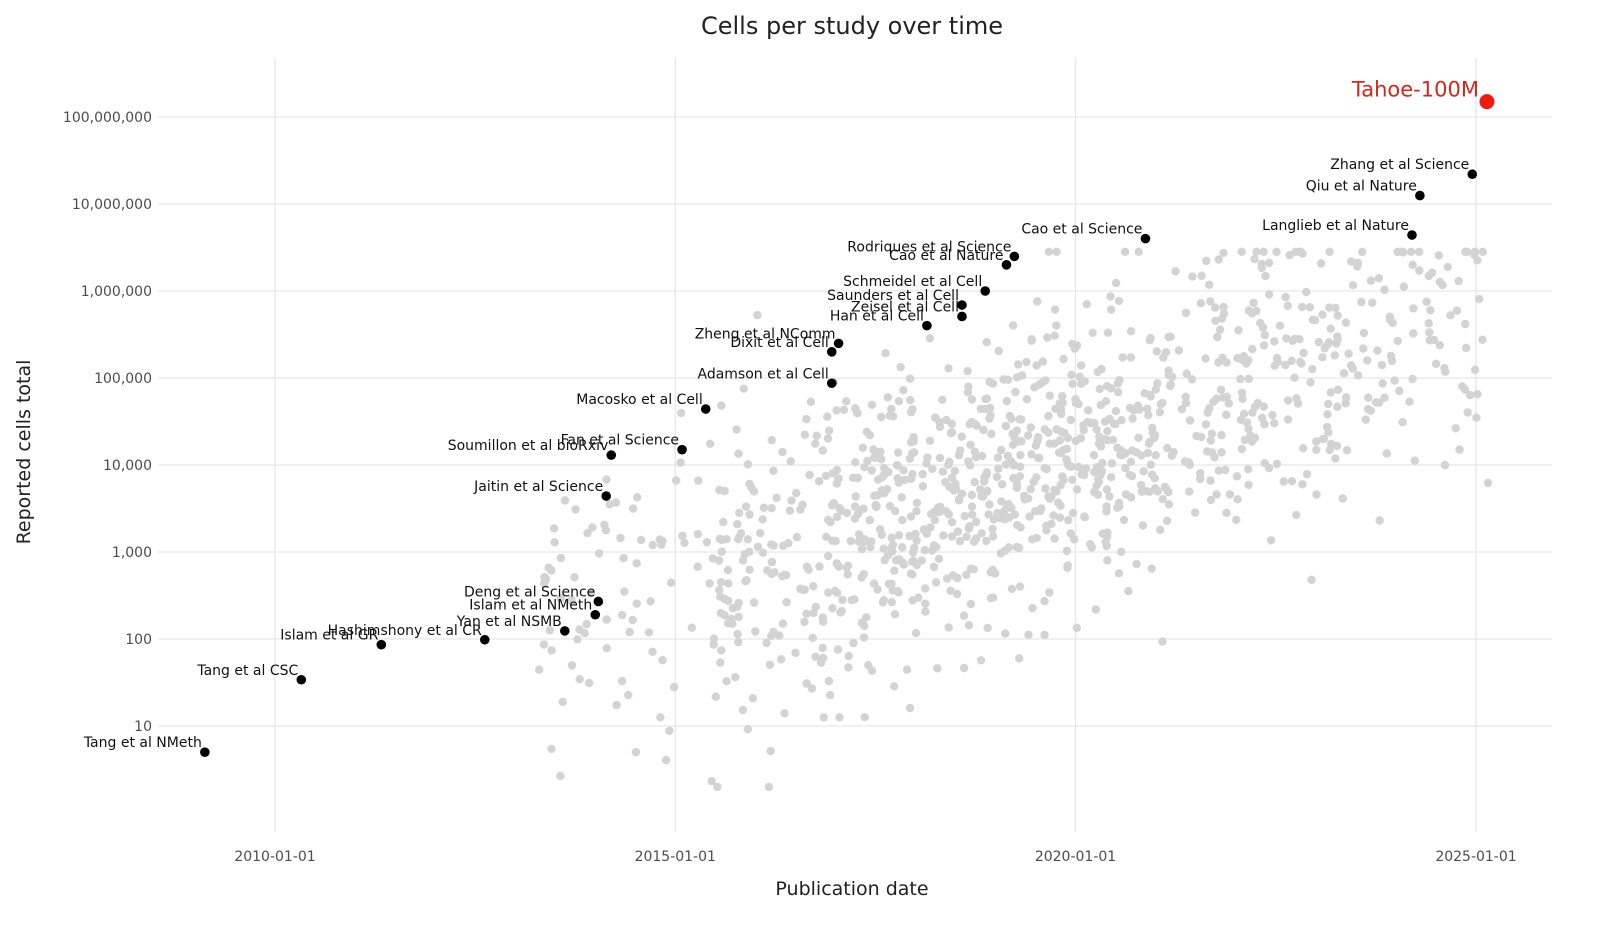 The height and width of the screenshot is (934, 1600). I want to click on point-label: Fan et al Science, so click(620, 441).